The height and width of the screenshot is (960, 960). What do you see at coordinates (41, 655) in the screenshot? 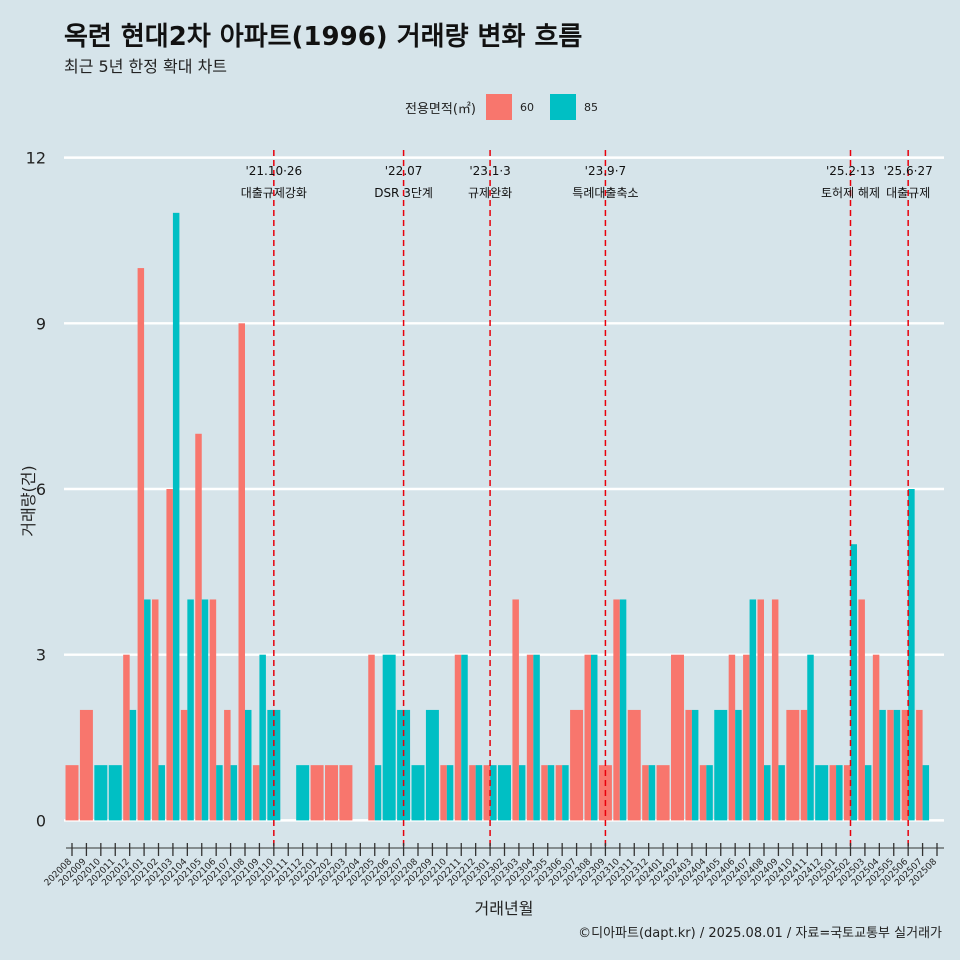
I see `y-tick-label: 3` at bounding box center [41, 655].